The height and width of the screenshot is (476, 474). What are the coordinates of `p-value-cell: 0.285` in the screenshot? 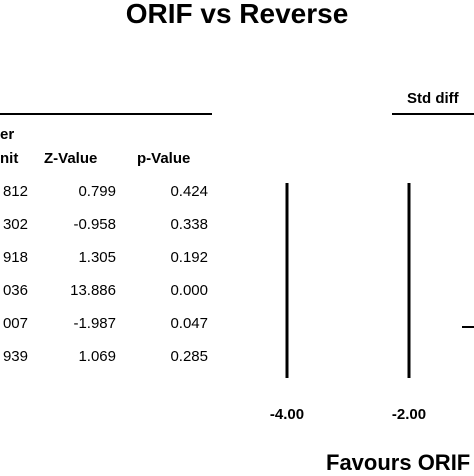 It's located at (189, 356).